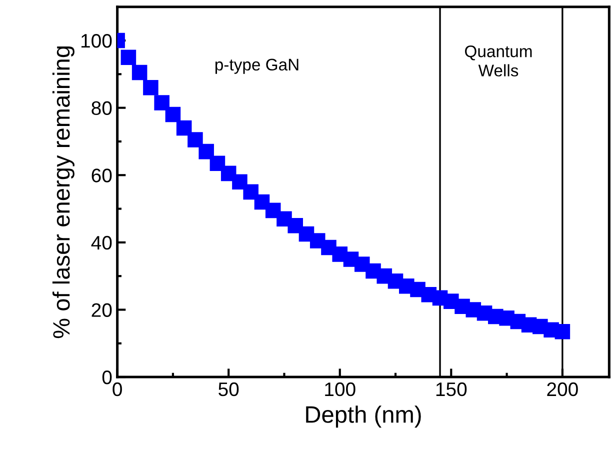  I want to click on annotation: Quantum Wells, so click(498, 60).